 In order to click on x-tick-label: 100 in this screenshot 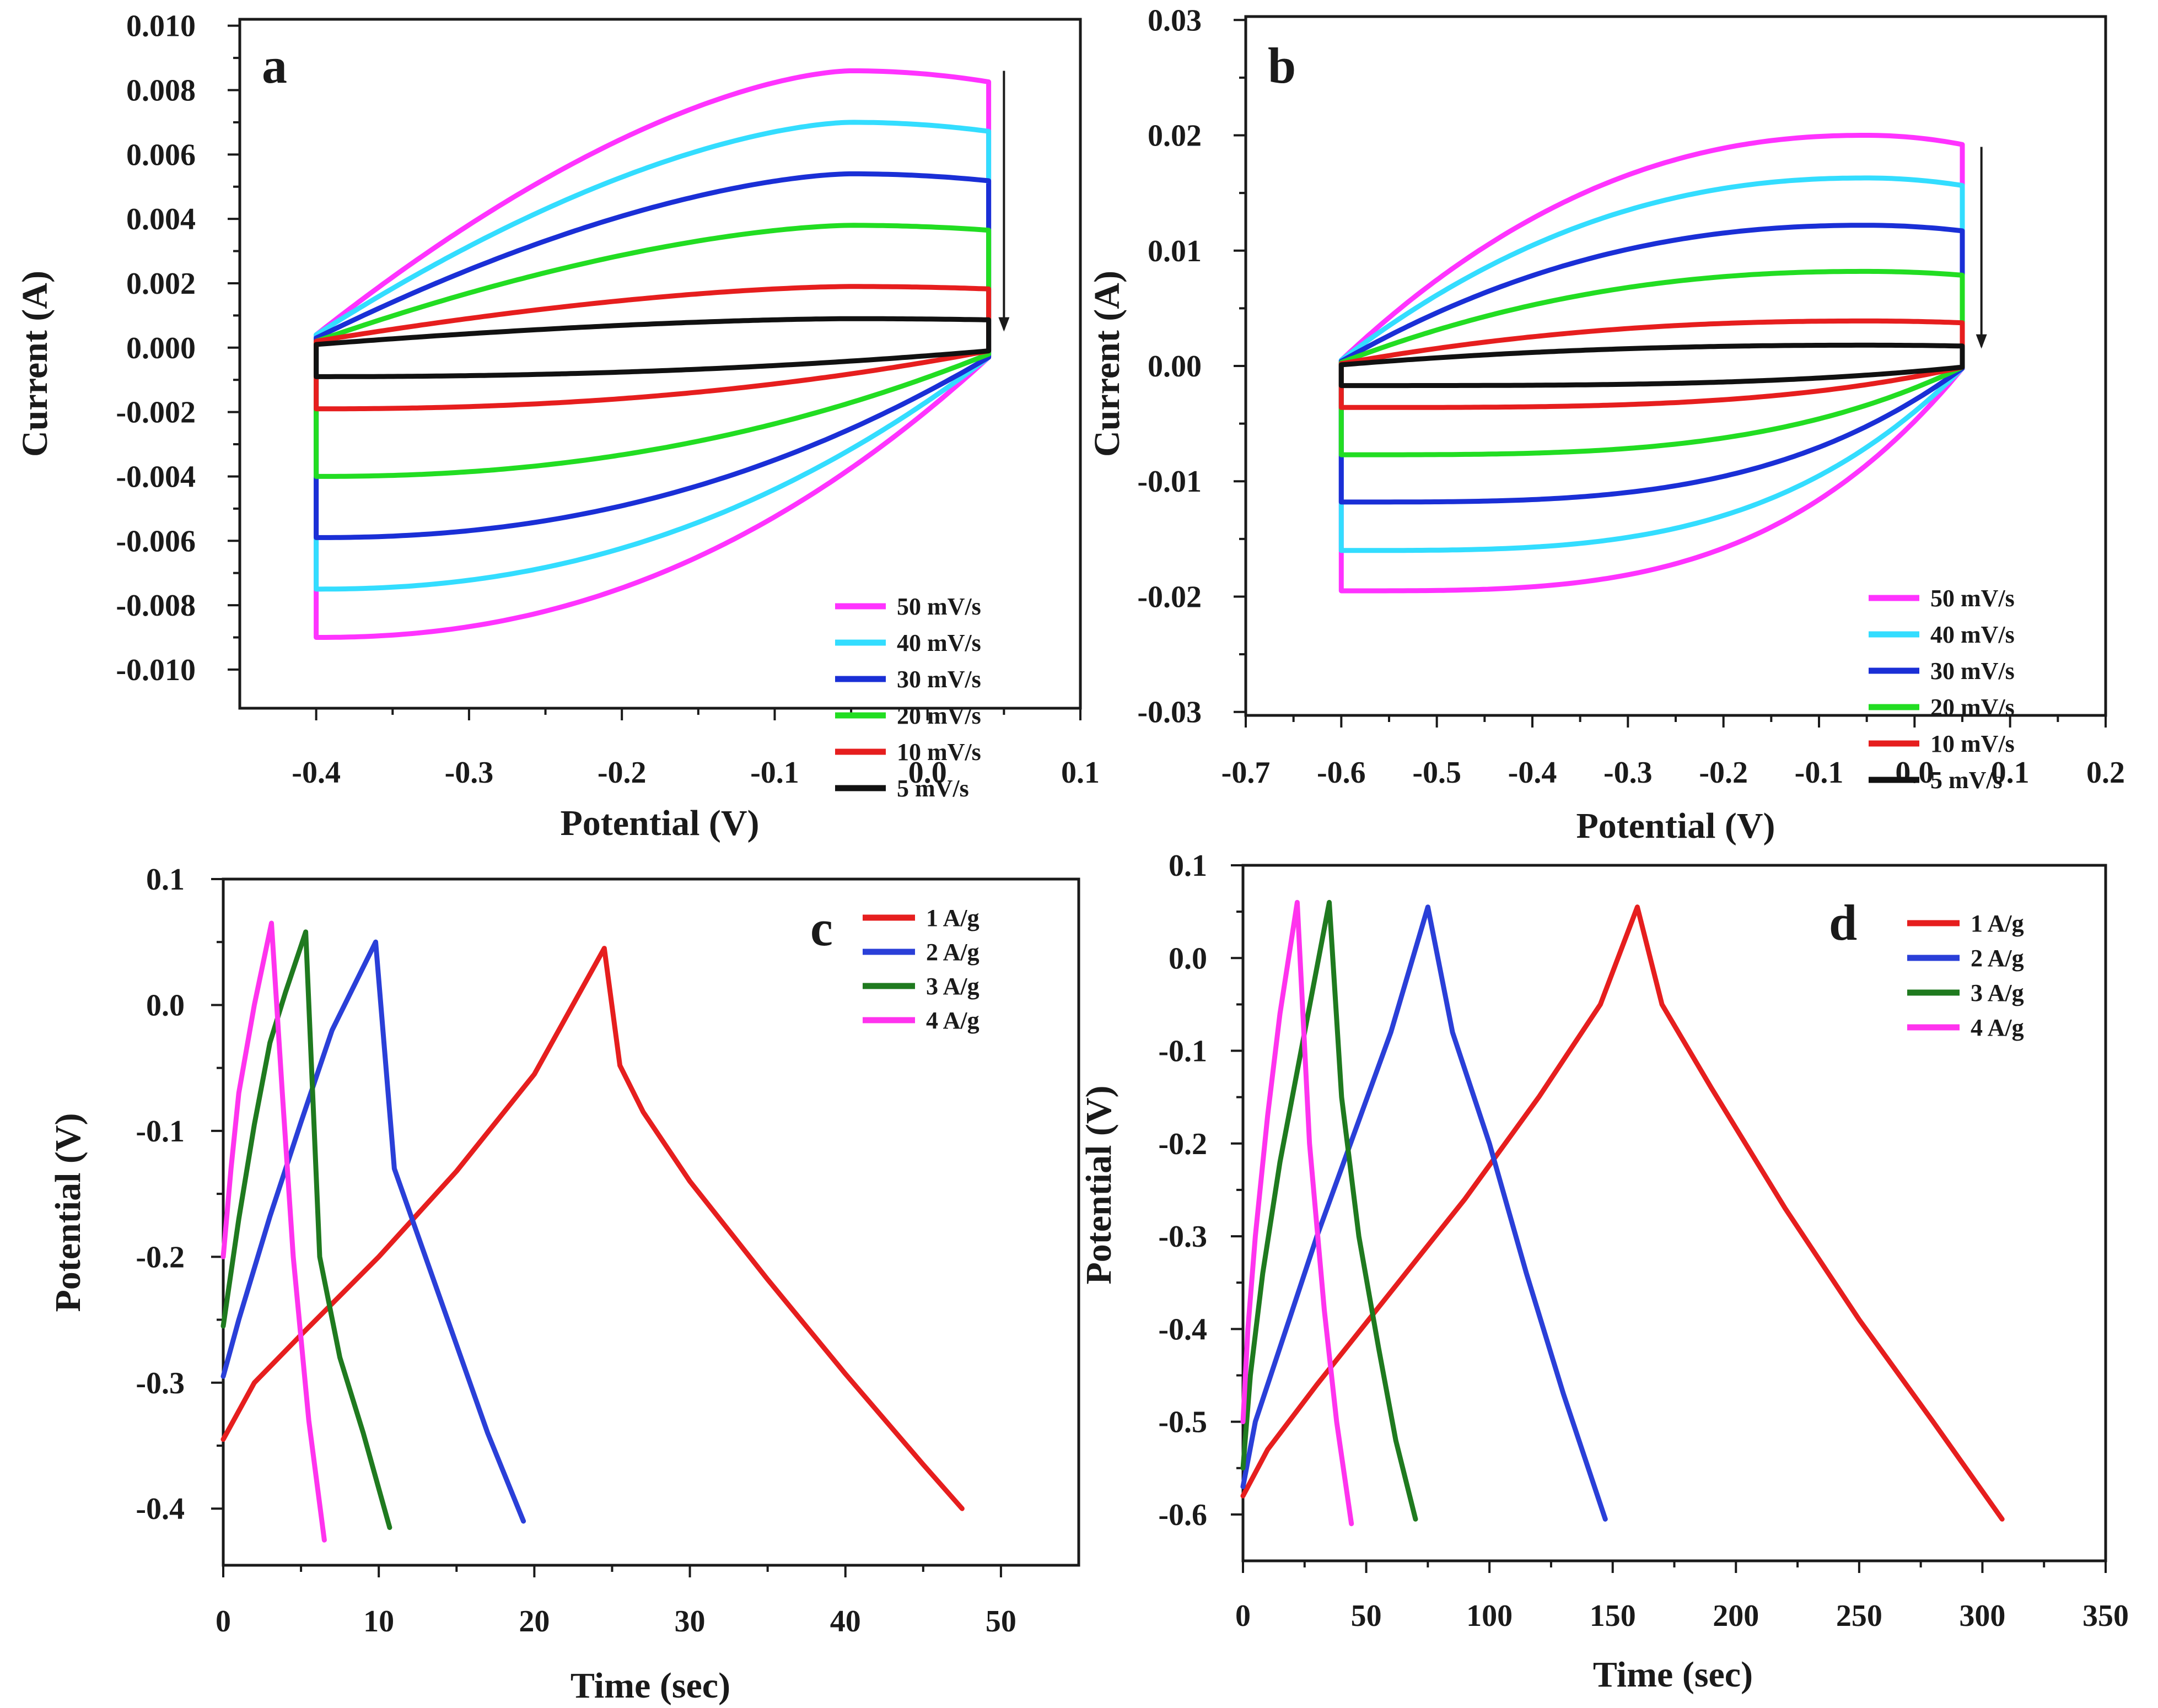, I will do `click(1489, 1616)`.